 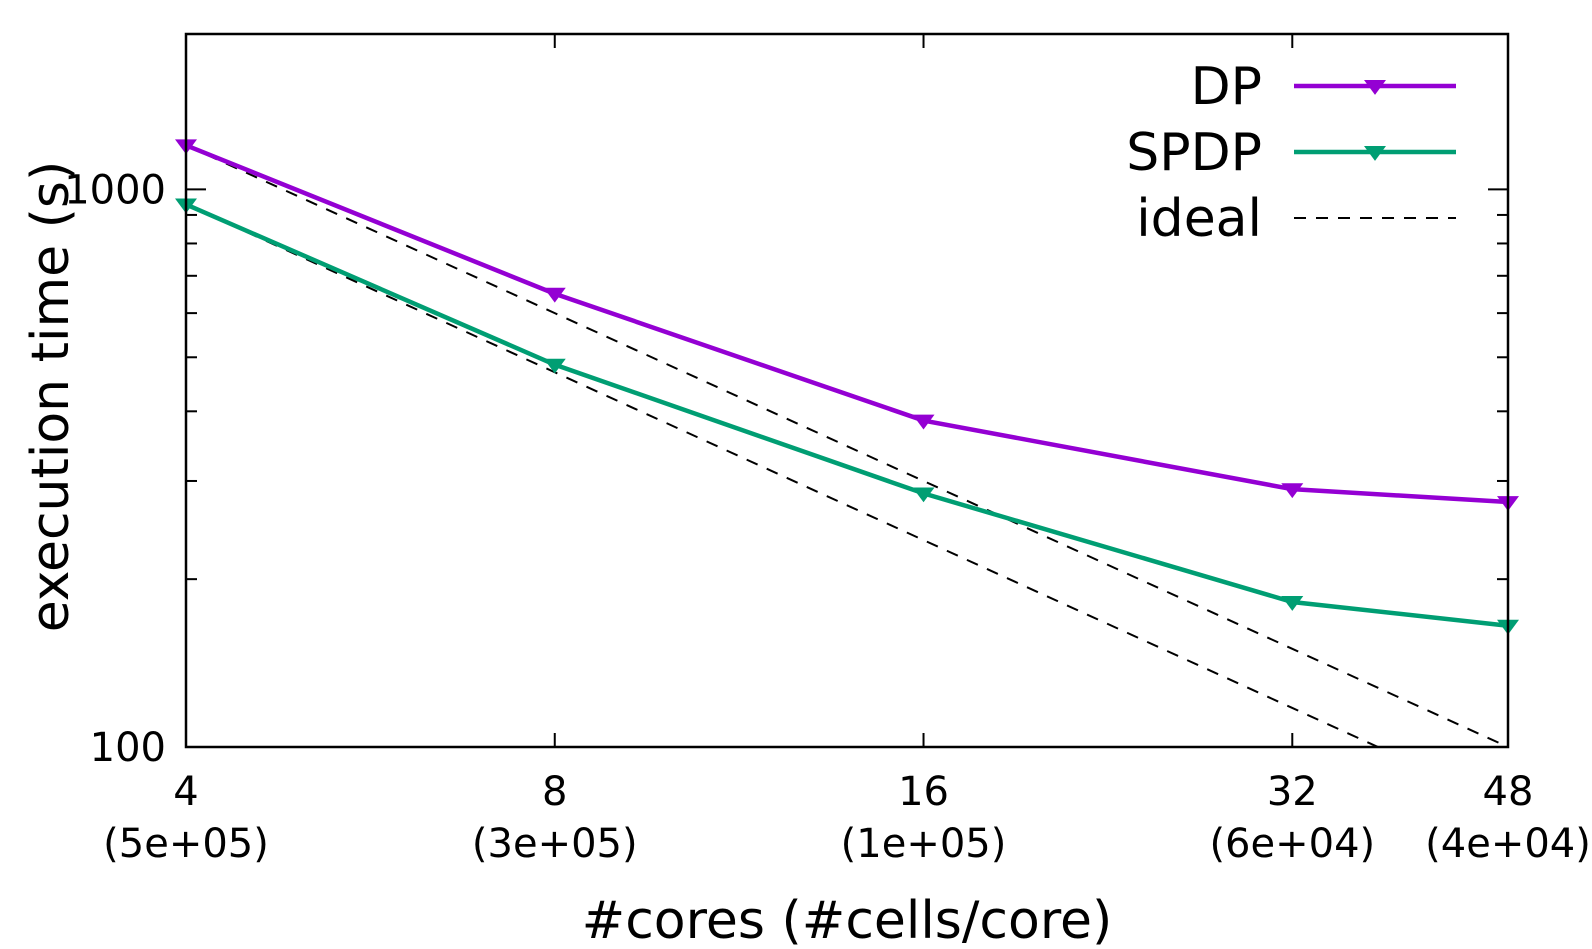 I want to click on x-axis-title: #cores (#cells/core), so click(x=847, y=920).